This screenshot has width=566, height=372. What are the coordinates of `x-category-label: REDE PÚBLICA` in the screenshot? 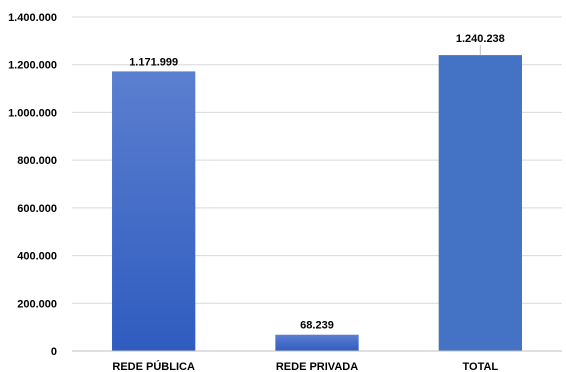 It's located at (153, 366).